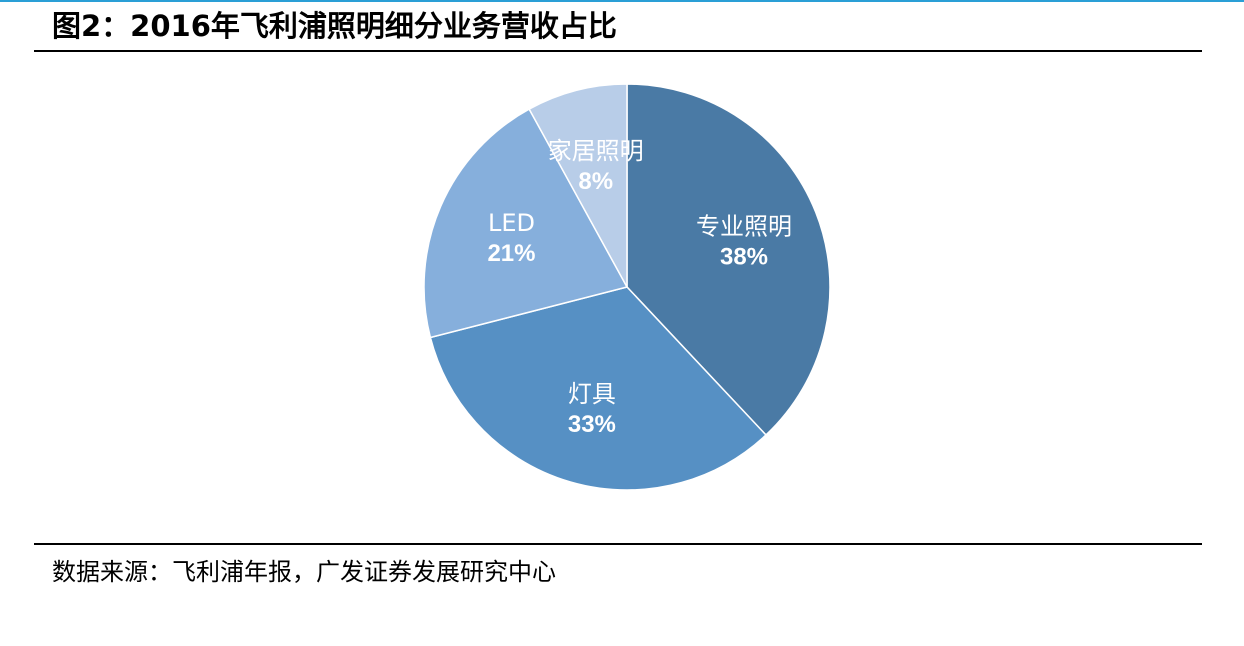  What do you see at coordinates (744, 227) in the screenshot?
I see `slice-label: 专业照明` at bounding box center [744, 227].